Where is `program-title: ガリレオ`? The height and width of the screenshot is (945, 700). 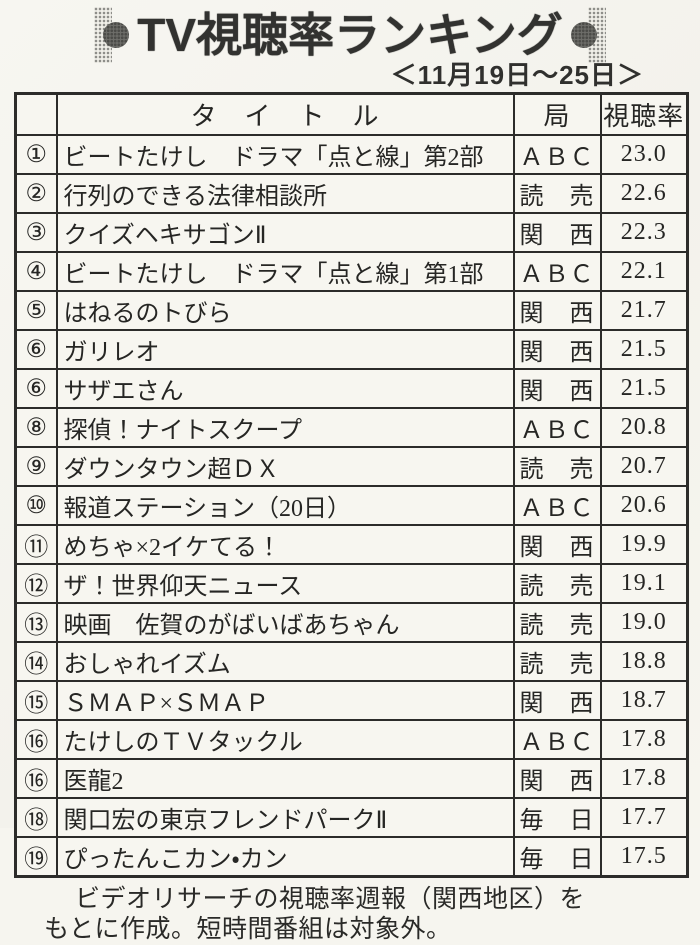
program-title: ガリレオ is located at coordinates (285, 349).